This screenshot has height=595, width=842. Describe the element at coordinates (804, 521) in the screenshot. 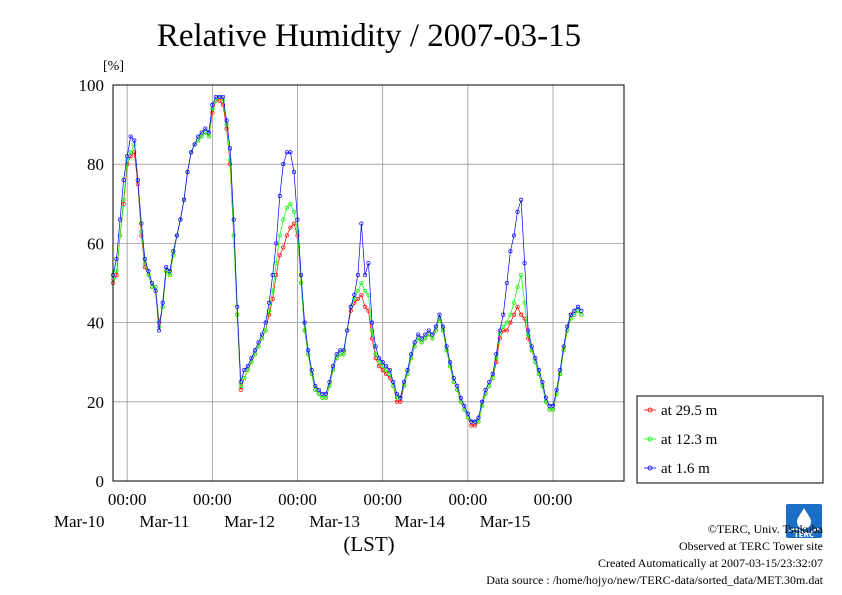

I see `terc-logo: TERC` at that location.